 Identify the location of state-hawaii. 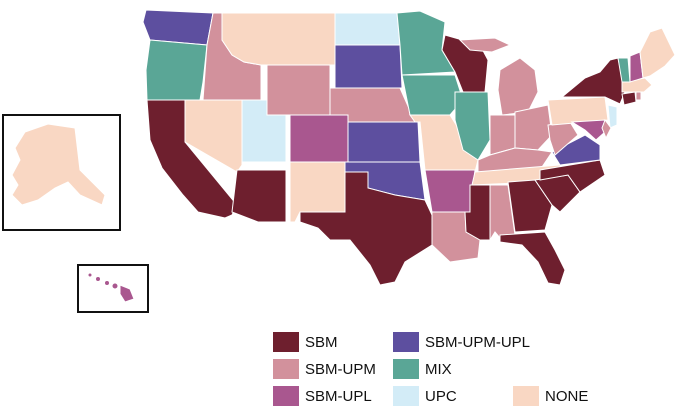
(111, 287).